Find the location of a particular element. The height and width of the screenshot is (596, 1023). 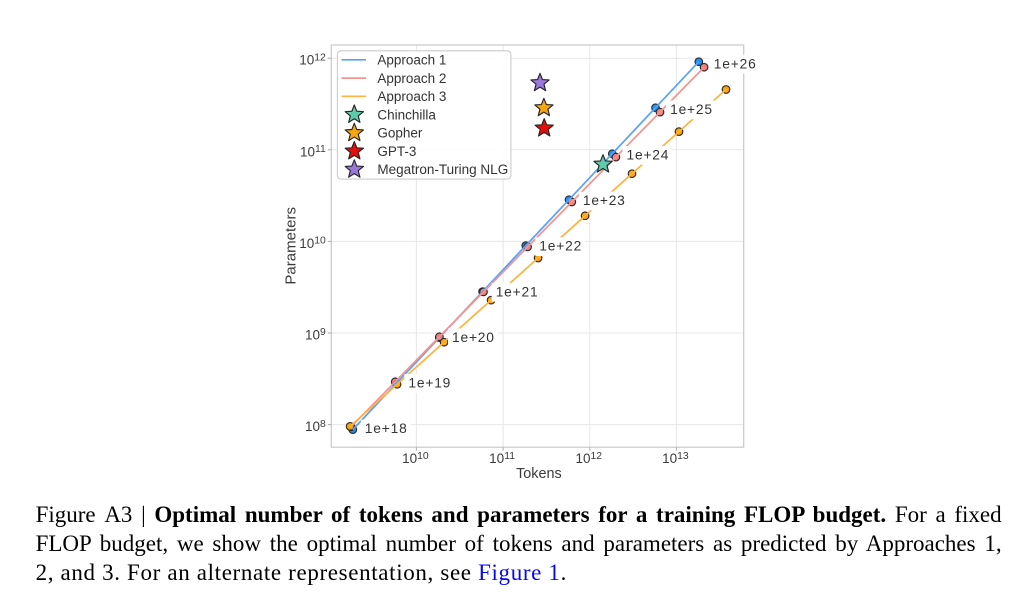

svg-text: Tokens is located at coordinates (539, 474).